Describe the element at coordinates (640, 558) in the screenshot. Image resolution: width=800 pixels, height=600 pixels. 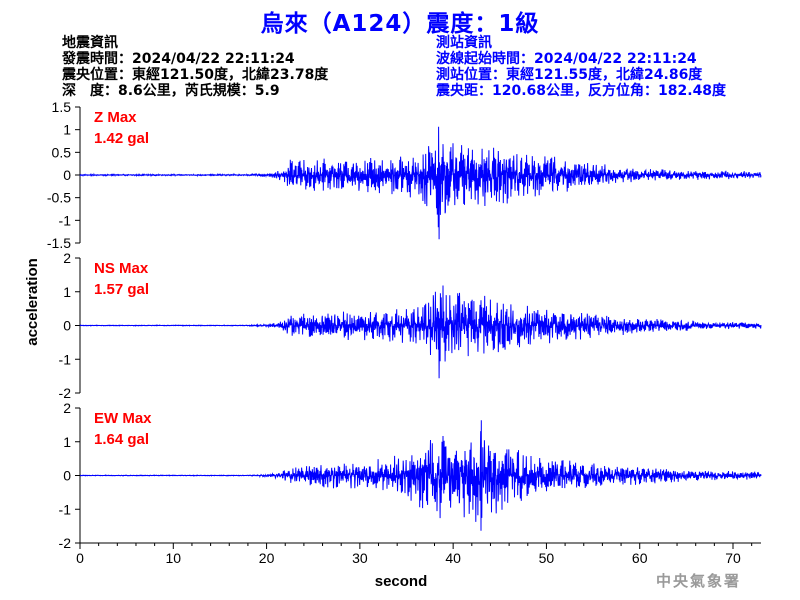
I see `x-tick-label: 60` at that location.